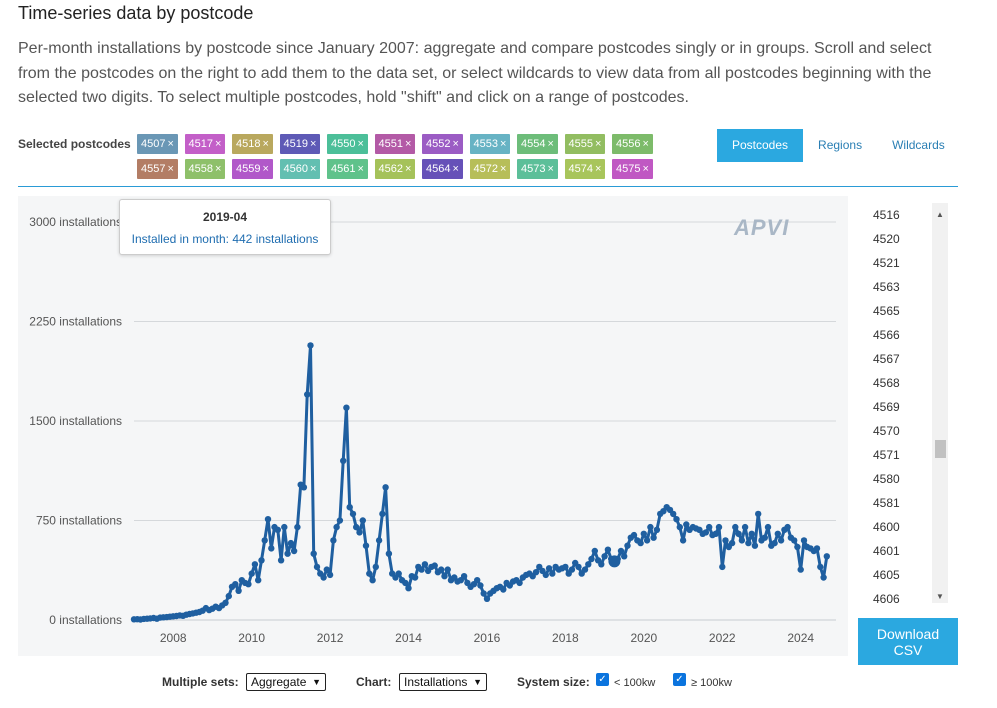  I want to click on postcode-list-item: 4516, so click(886, 215).